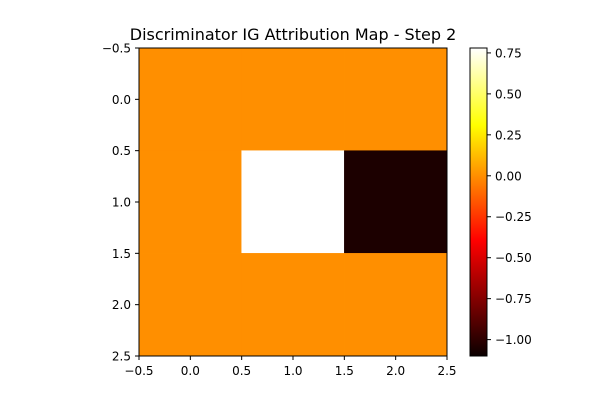 Image resolution: width=600 pixels, height=400 pixels. Describe the element at coordinates (121, 254) in the screenshot. I see `y-tick-label: 1.5` at that location.